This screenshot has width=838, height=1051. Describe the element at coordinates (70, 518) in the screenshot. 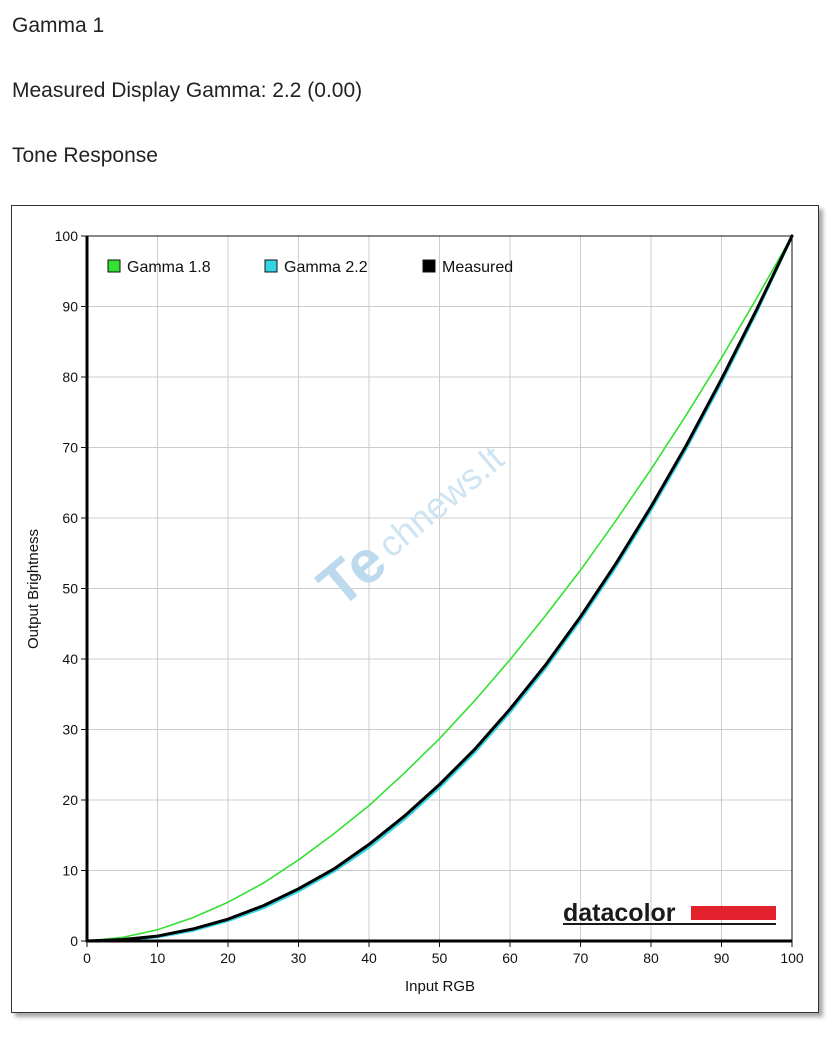

I see `y-tick-label: 60` at that location.